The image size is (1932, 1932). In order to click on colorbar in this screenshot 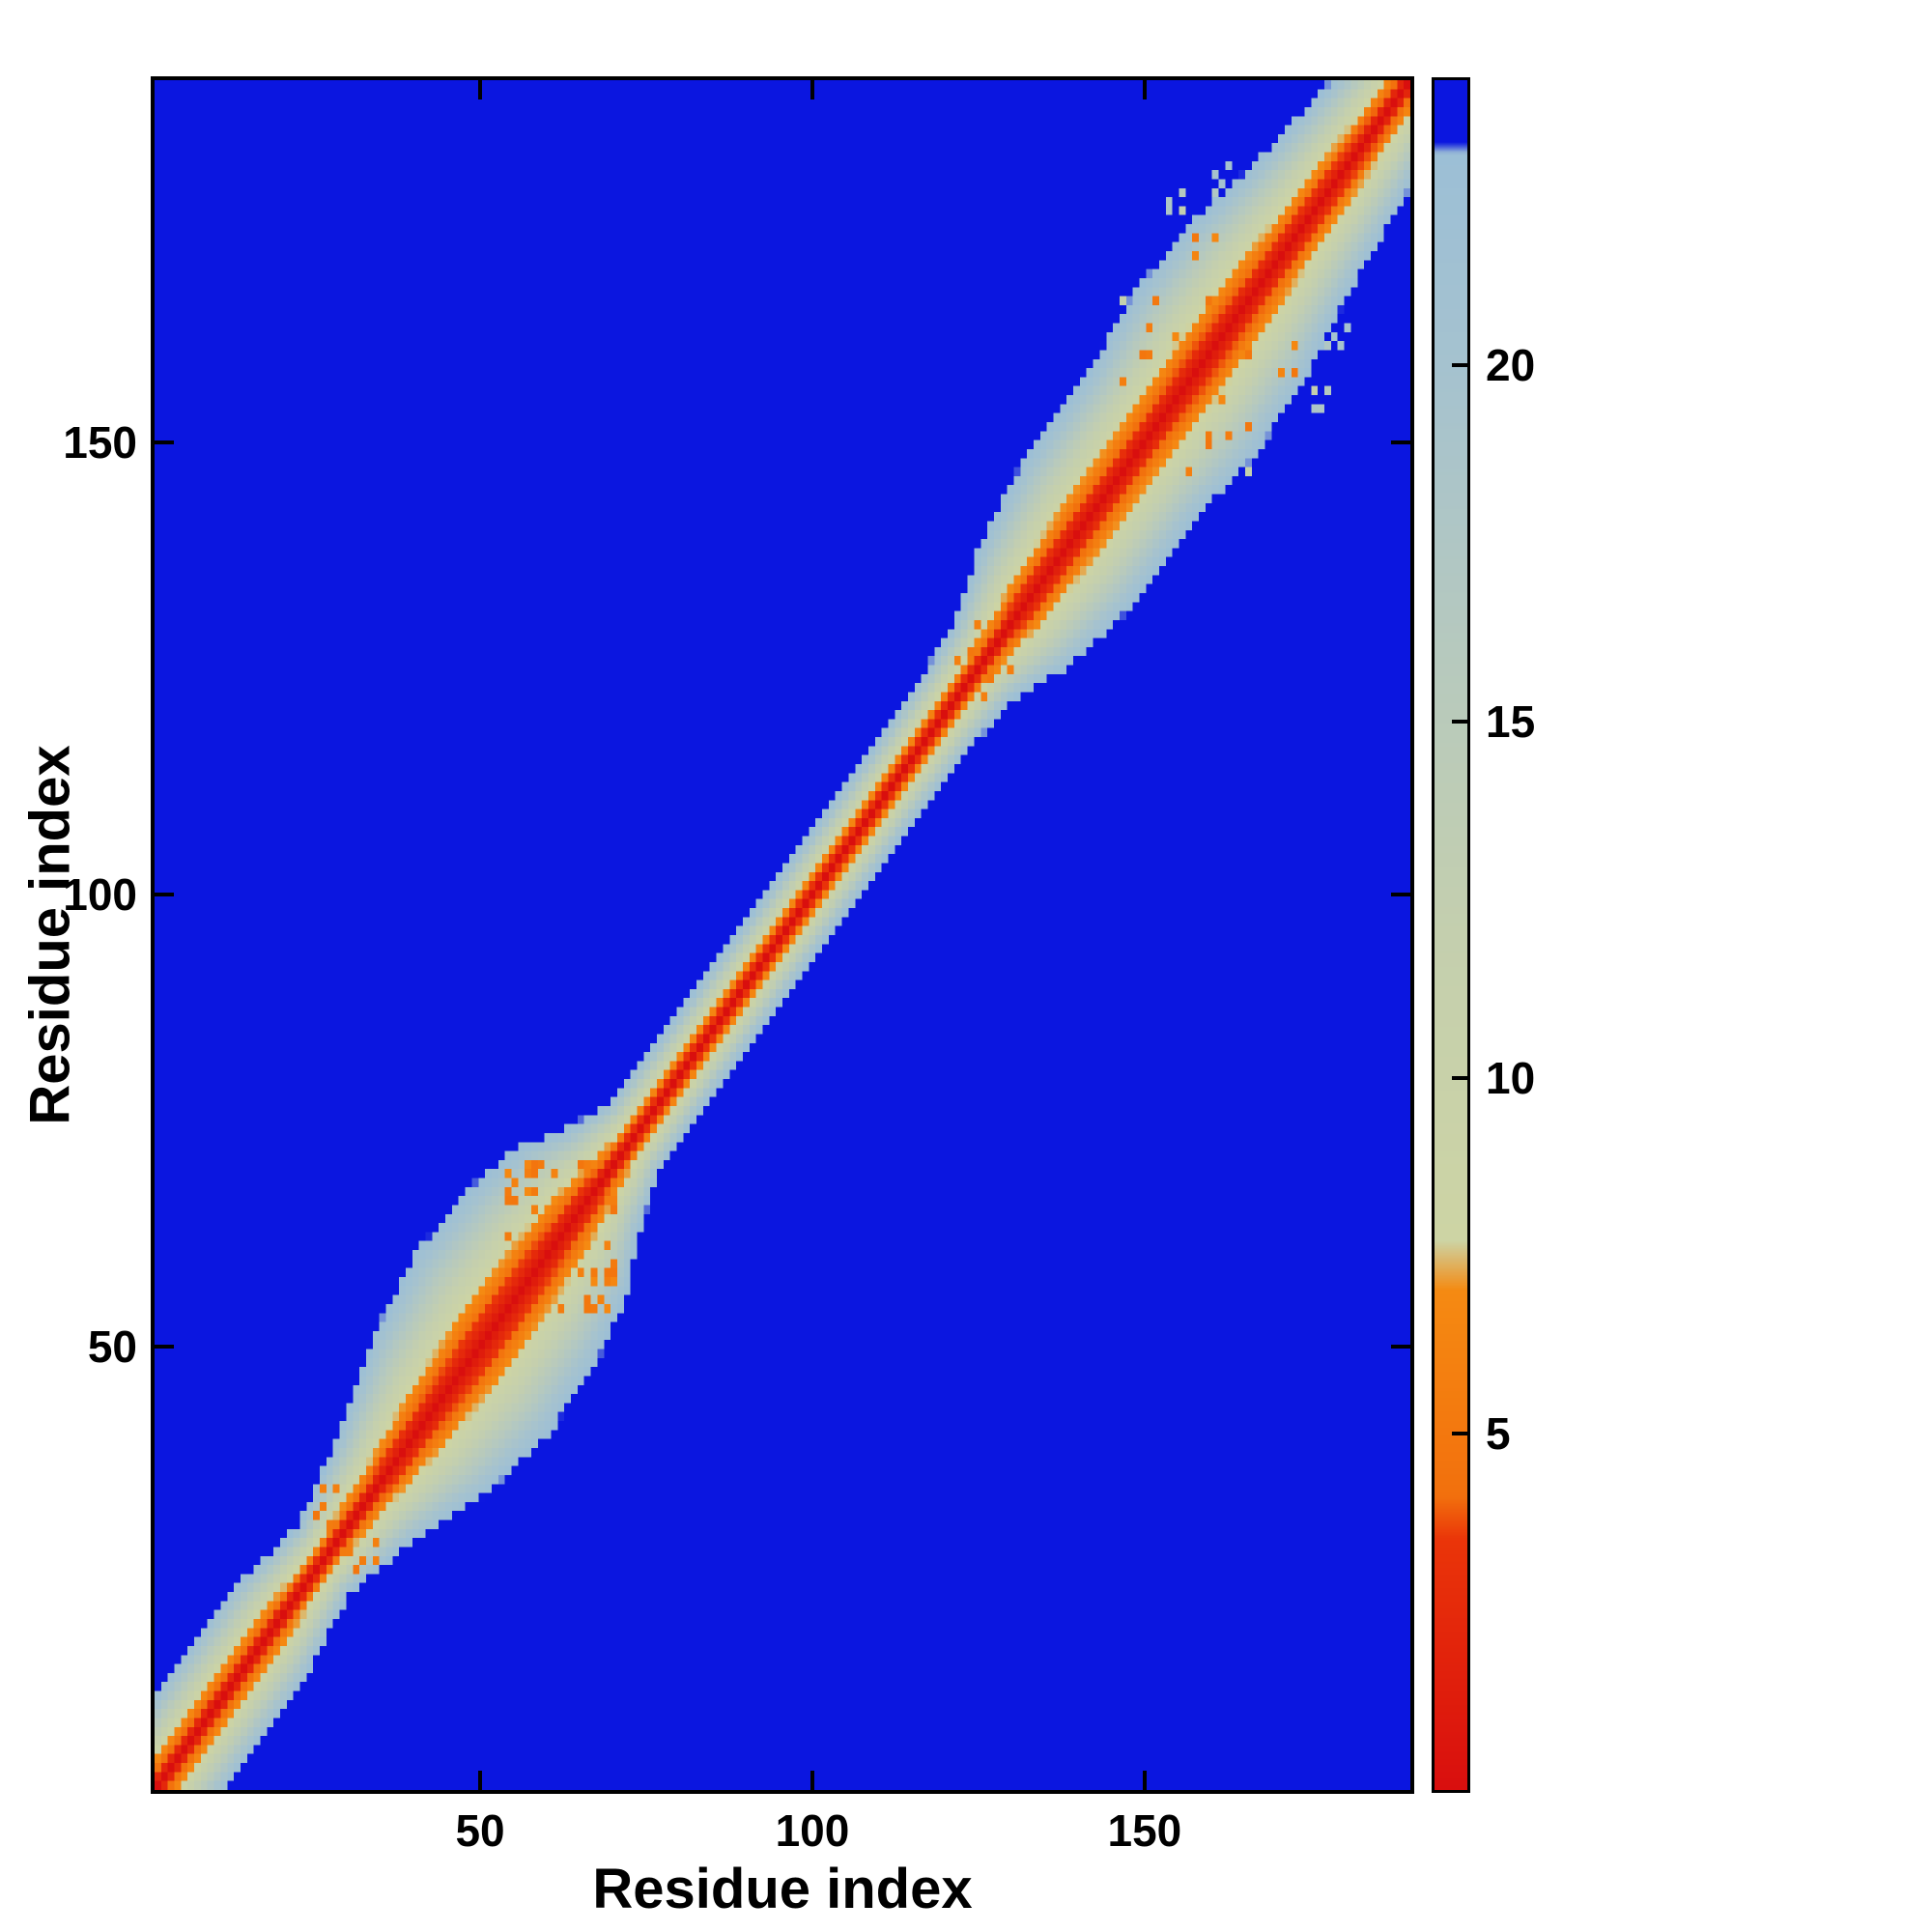, I will do `click(1451, 935)`.